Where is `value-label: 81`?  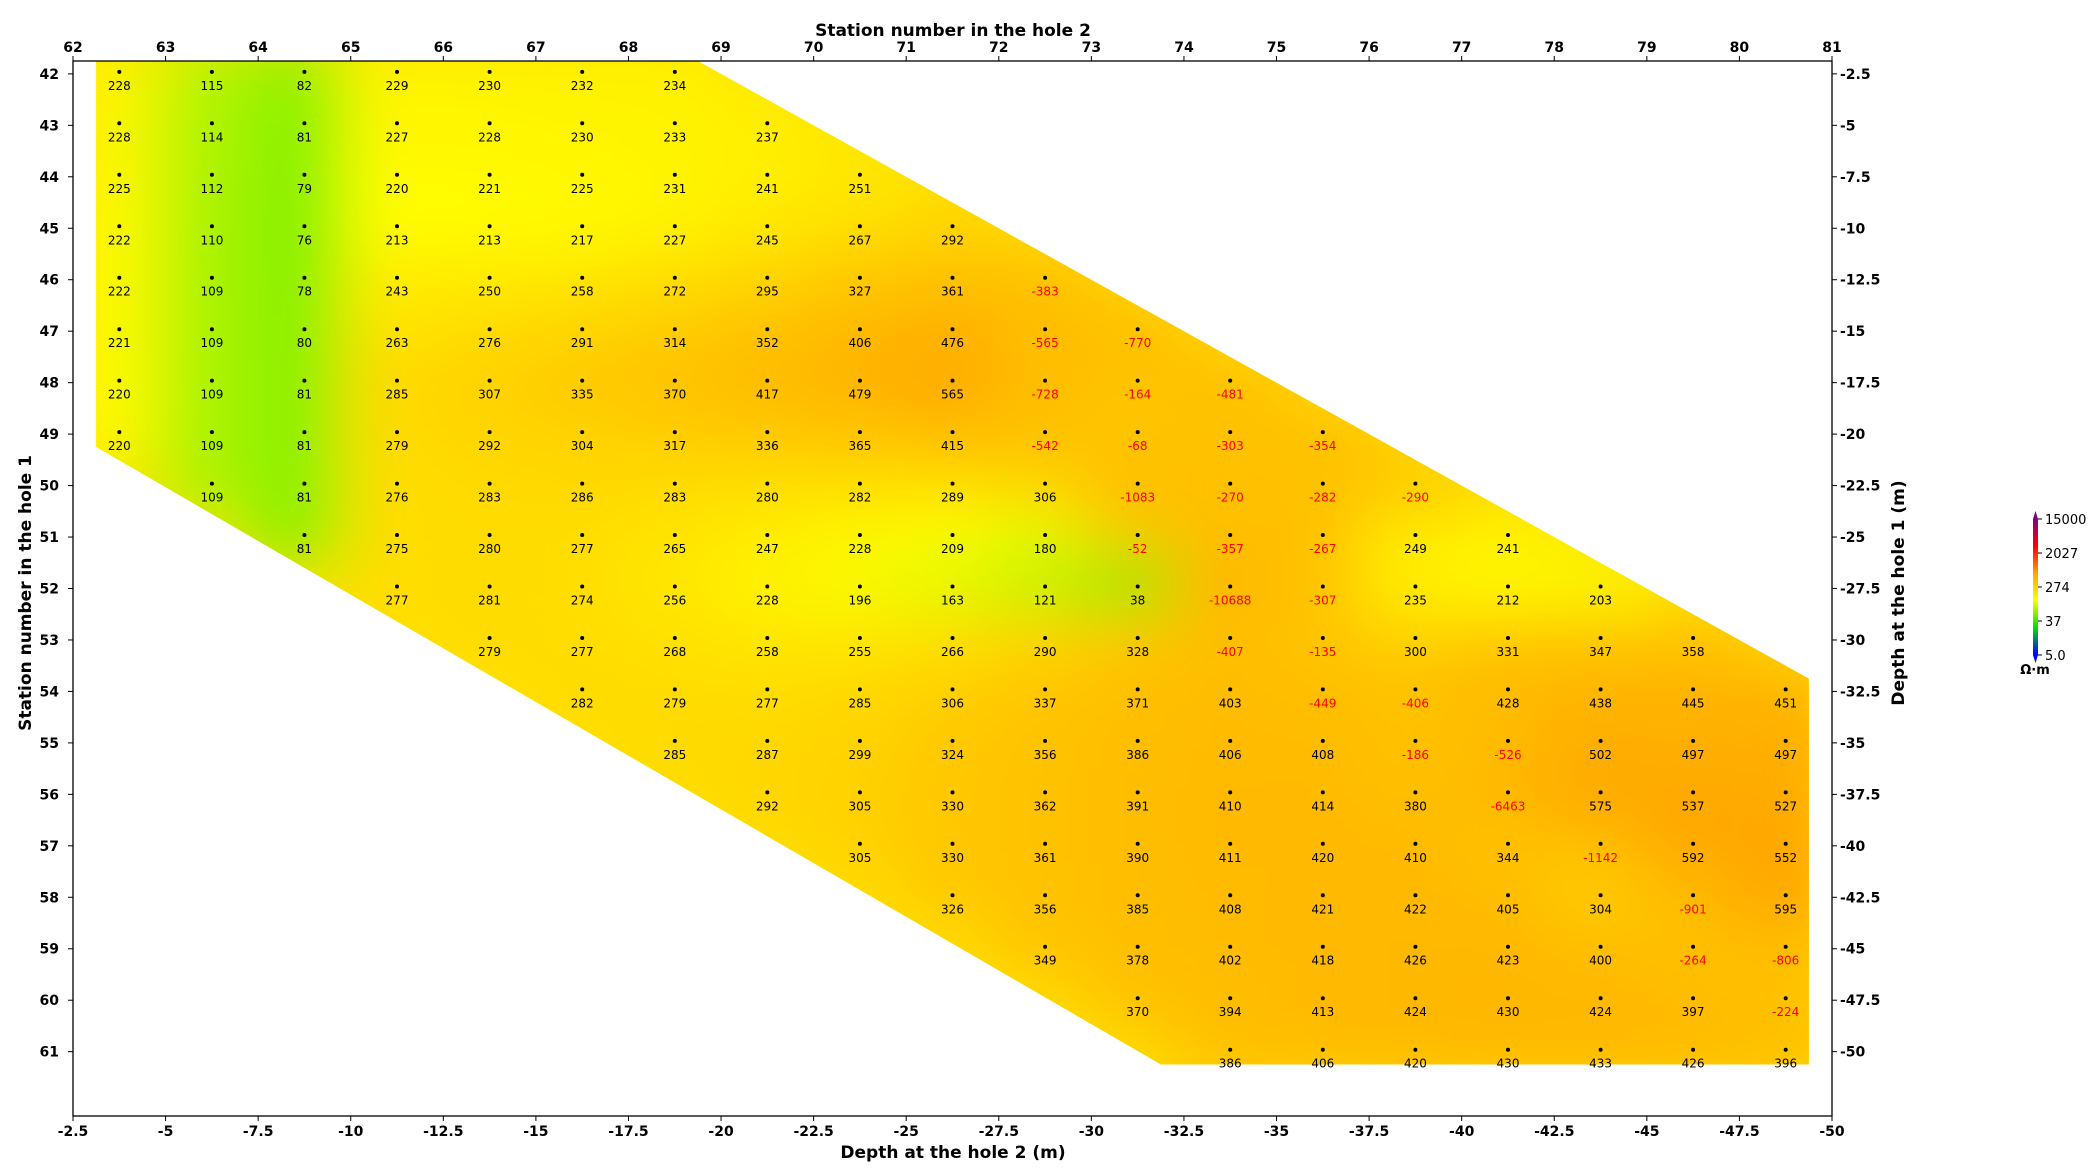
value-label: 81 is located at coordinates (304, 395).